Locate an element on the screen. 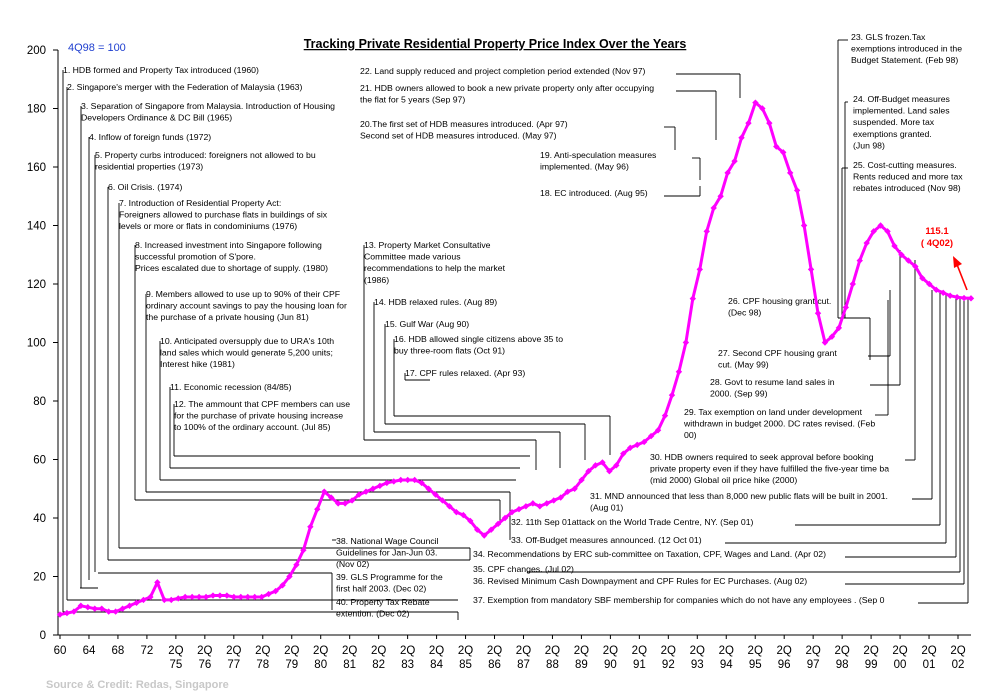  event-annotation-line: (Aug 01) is located at coordinates (606, 508).